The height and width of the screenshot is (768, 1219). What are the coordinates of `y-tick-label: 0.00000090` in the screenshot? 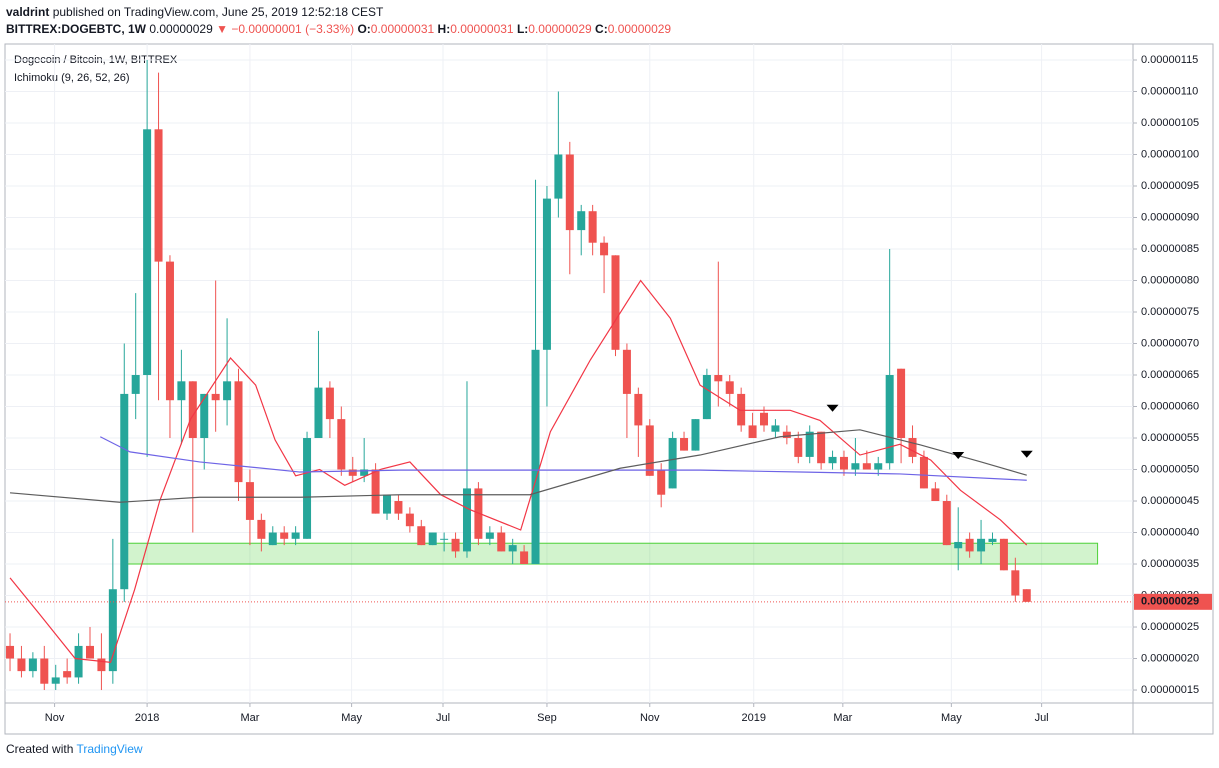 It's located at (1170, 217).